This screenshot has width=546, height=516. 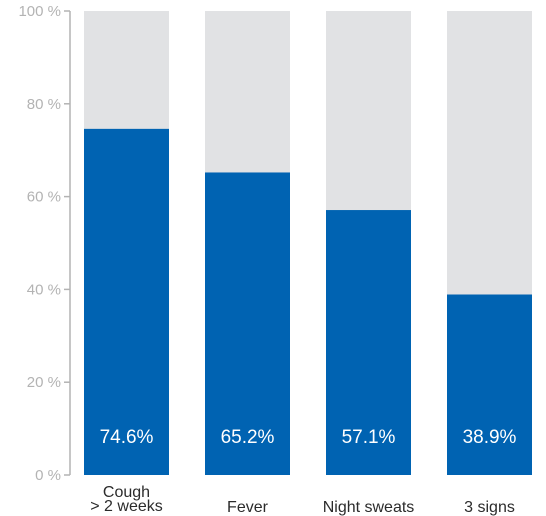 I want to click on category-label-line: > 2 weeks, so click(x=126, y=506).